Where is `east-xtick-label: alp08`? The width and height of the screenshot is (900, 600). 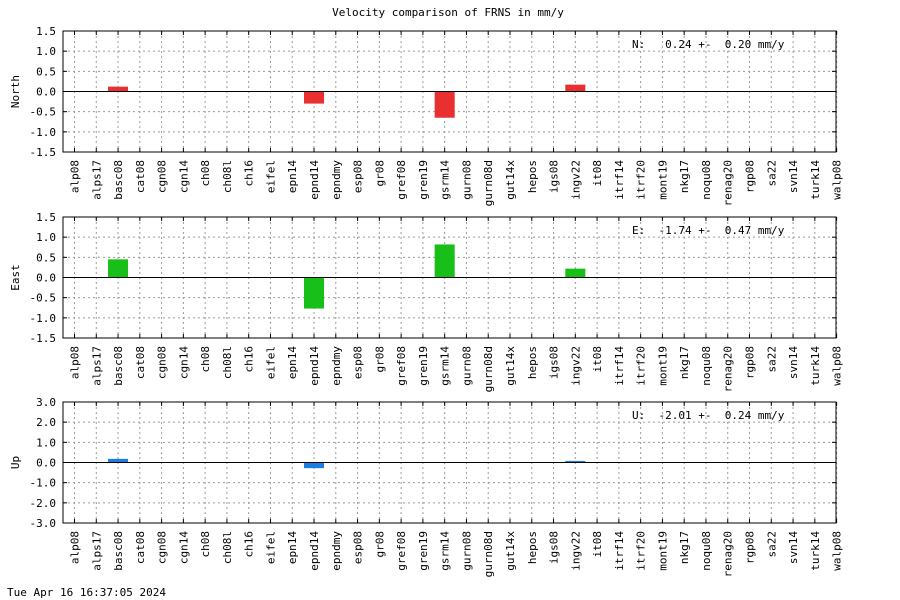 east-xtick-label: alp08 is located at coordinates (75, 362).